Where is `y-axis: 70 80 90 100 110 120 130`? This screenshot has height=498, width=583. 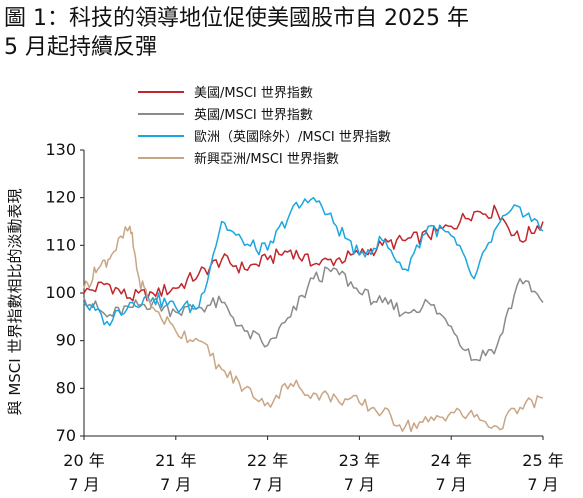
y-axis: 70 80 90 100 110 120 130 is located at coordinates (65, 292).